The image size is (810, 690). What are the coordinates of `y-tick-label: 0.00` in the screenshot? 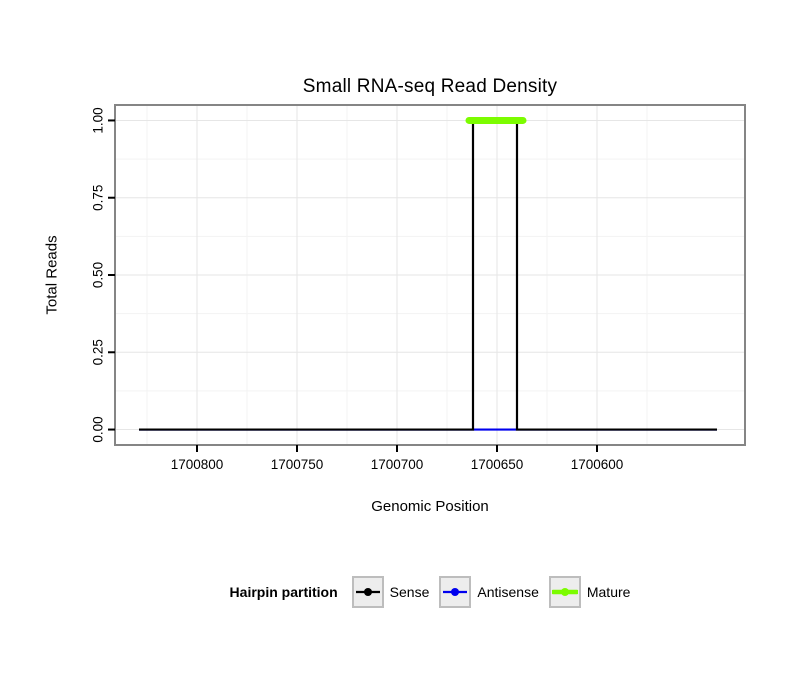 It's located at (98, 429).